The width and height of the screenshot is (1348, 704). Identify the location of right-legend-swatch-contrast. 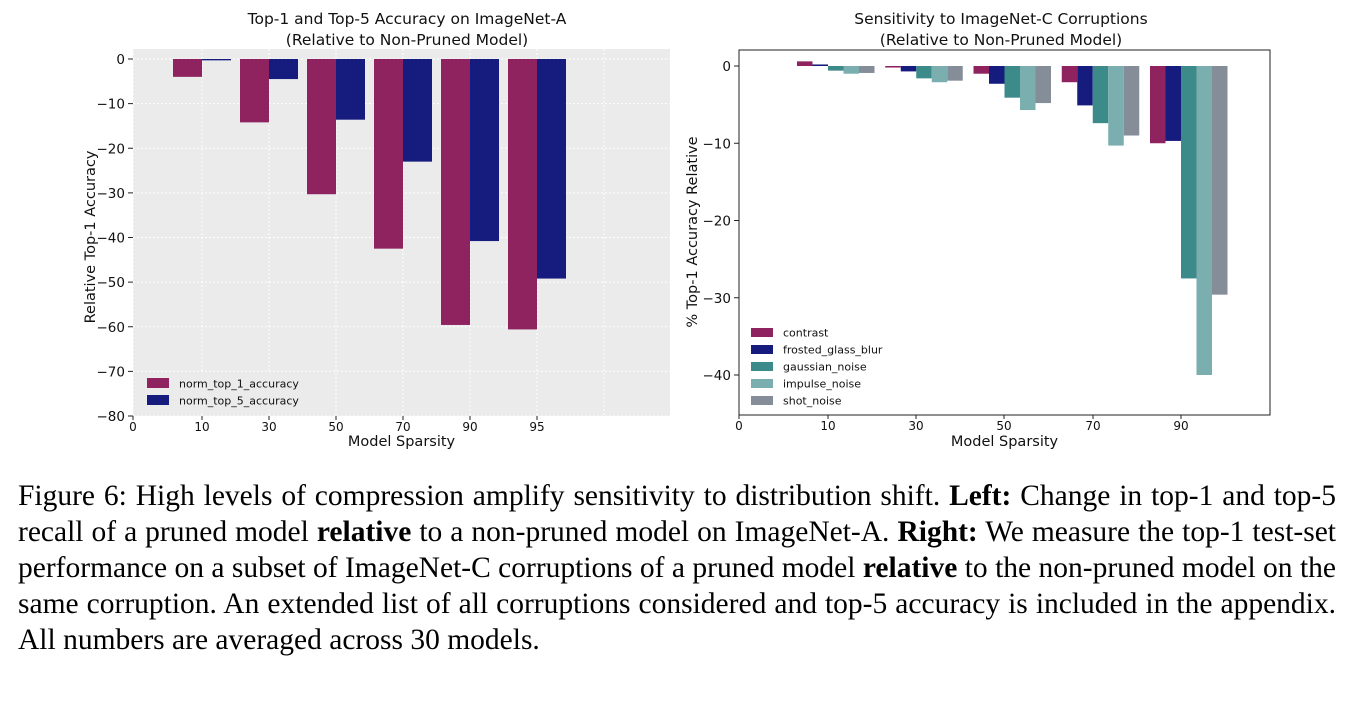
(762, 332).